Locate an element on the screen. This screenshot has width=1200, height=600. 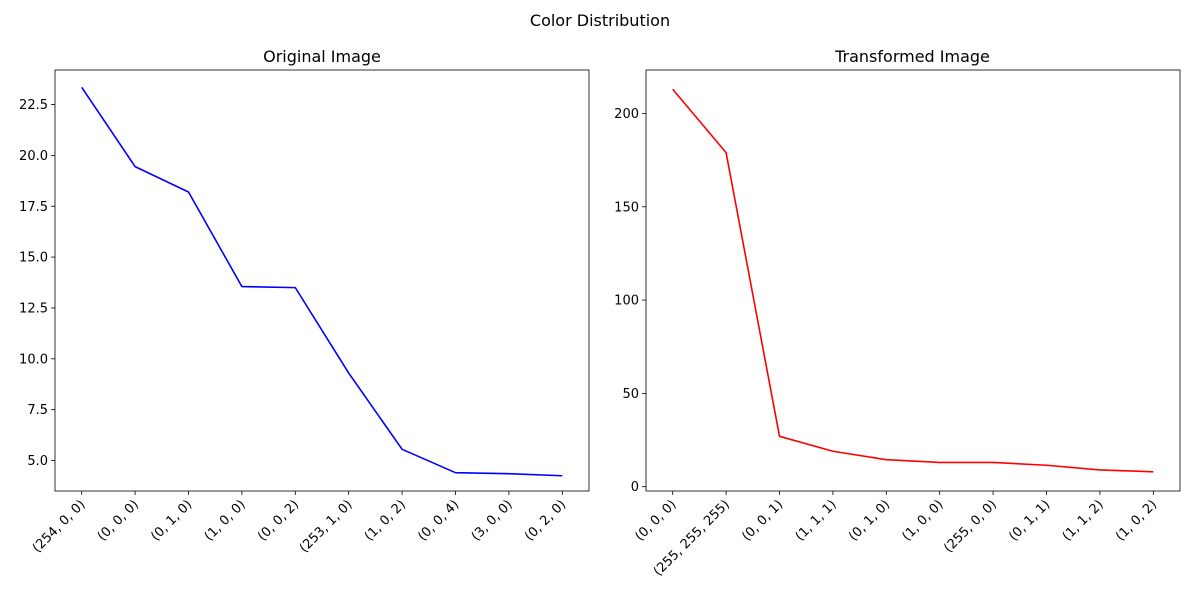
y-tick-label: 15.0 is located at coordinates (33, 258).